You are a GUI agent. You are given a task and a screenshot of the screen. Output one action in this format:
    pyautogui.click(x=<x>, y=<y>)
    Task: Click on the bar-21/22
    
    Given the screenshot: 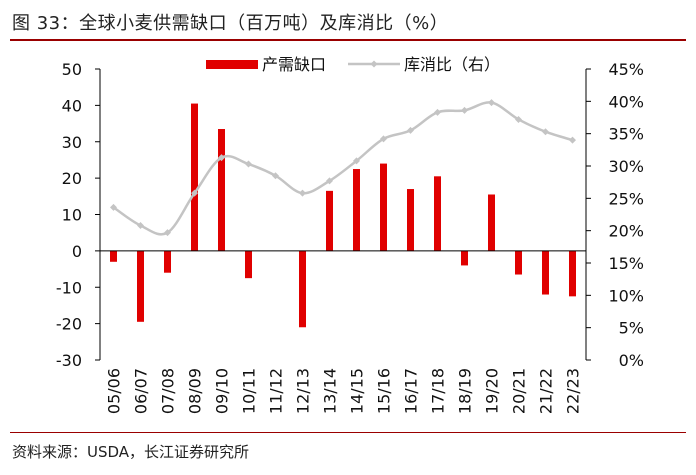 What is the action you would take?
    pyautogui.click(x=545, y=272)
    